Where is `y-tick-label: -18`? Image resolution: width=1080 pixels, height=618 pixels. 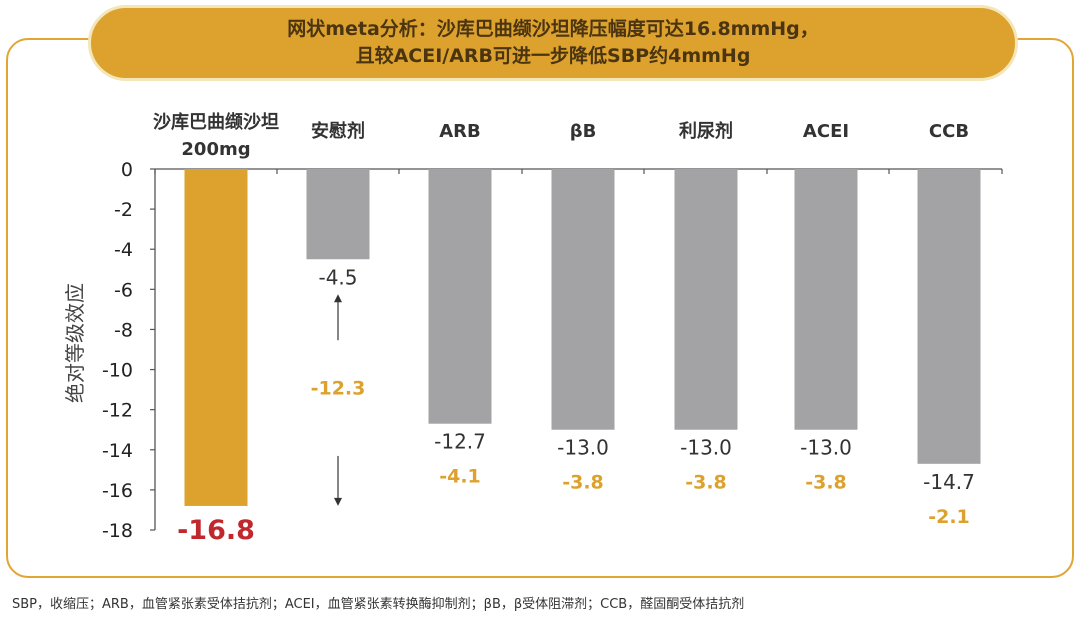 y-tick-label: -18 is located at coordinates (117, 531).